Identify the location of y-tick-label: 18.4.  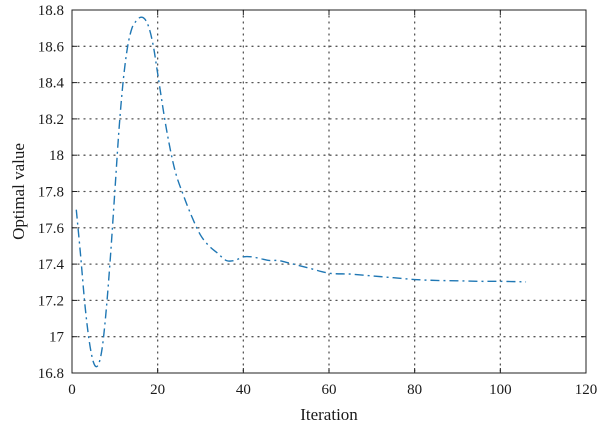
(51, 84).